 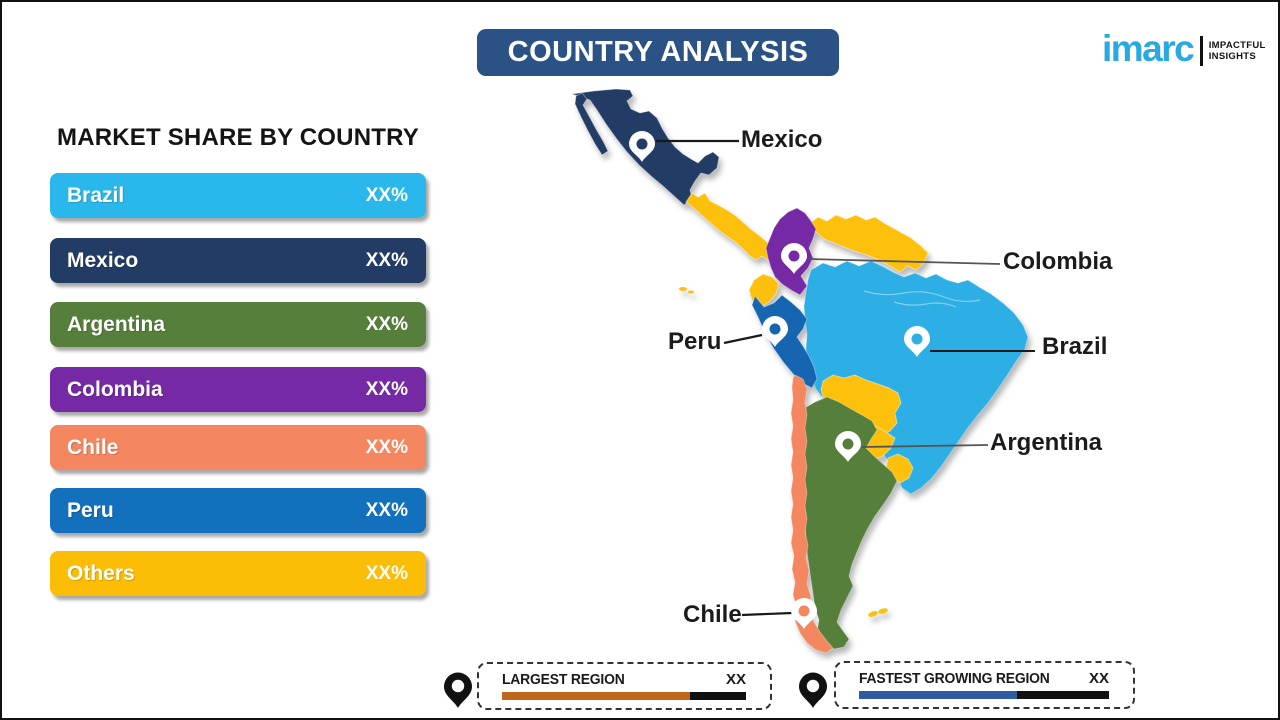 What do you see at coordinates (238, 195) in the screenshot?
I see `share-bar-brazil: Brazil XX%` at bounding box center [238, 195].